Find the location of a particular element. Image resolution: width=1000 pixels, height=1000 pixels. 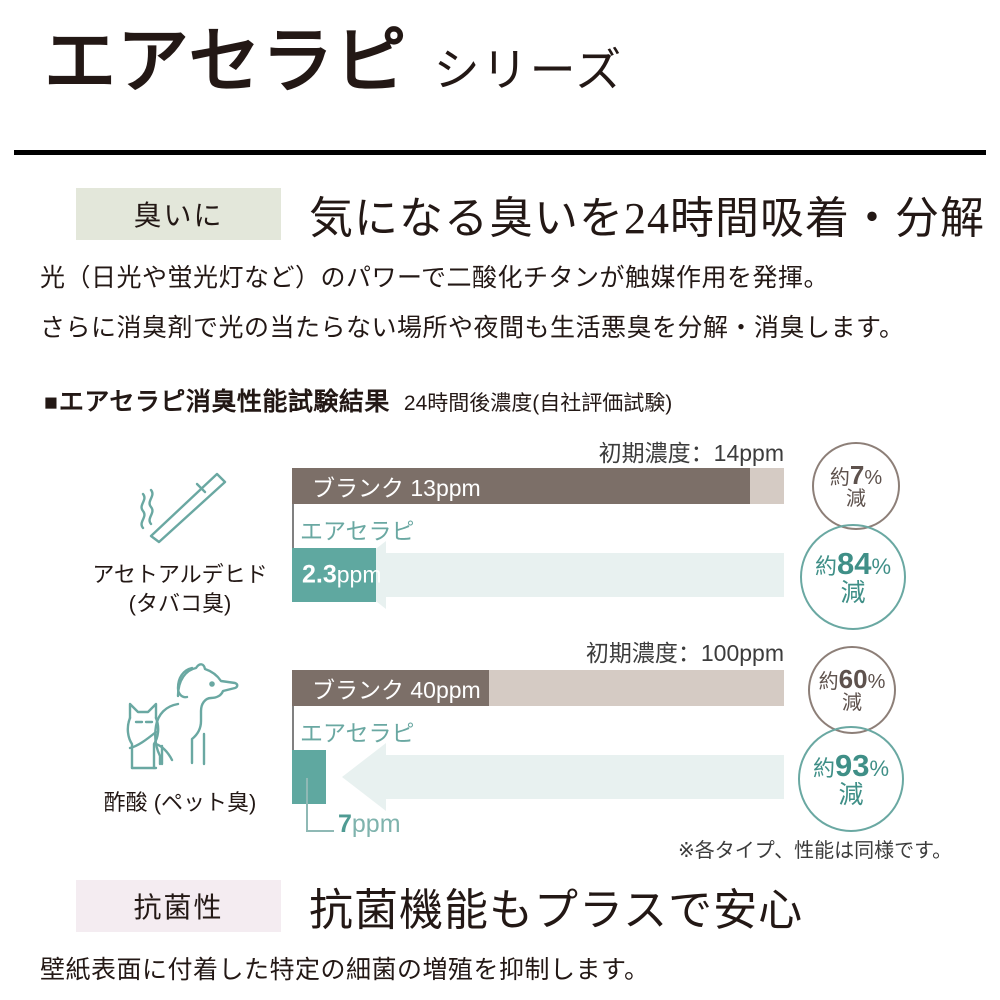

antibacterial-section-heading: 抗菌性 抗菌機能もプラスで安心 is located at coordinates (439, 906).